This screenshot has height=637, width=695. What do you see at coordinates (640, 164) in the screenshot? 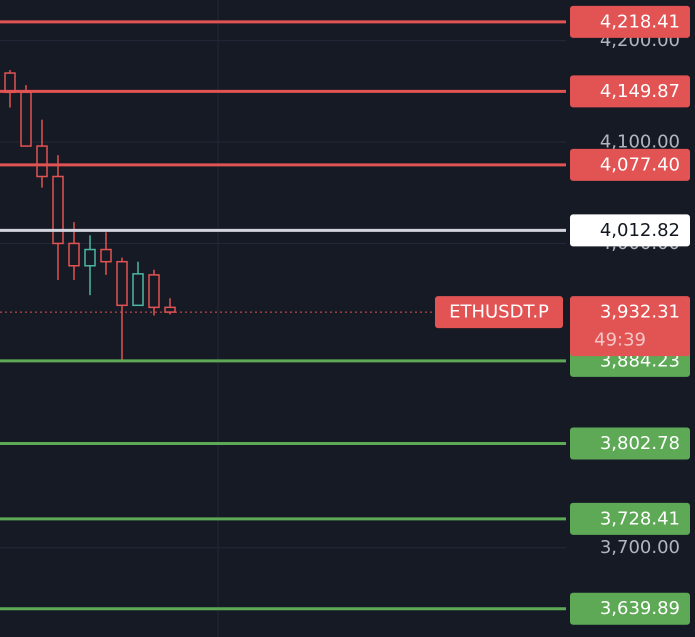
I see `level-label: 4,077.40` at bounding box center [640, 164].